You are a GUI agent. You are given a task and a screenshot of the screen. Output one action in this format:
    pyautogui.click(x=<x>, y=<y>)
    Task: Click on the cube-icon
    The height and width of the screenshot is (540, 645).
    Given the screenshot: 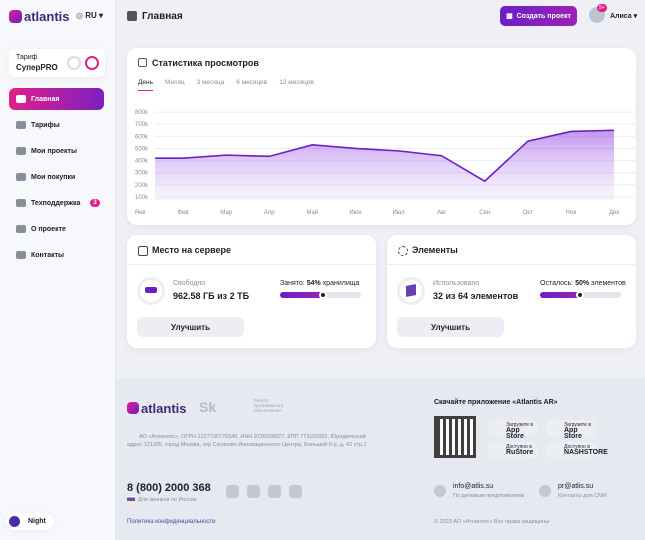 What is the action you would take?
    pyautogui.click(x=411, y=291)
    